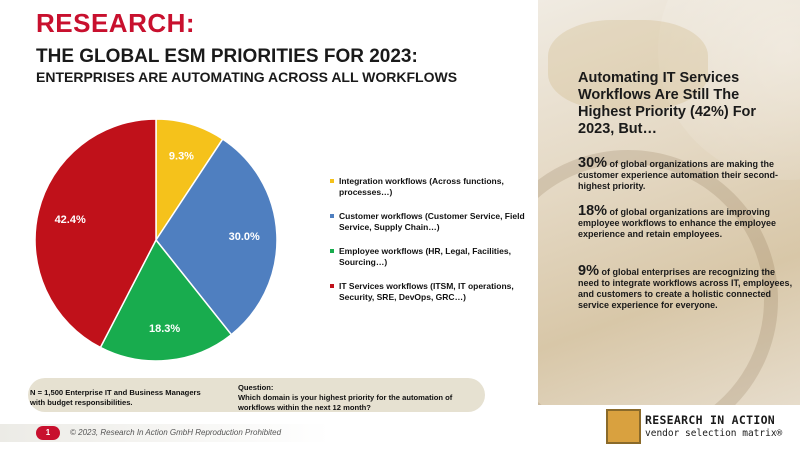  I want to click on pie-slice-it-services, so click(95, 233).